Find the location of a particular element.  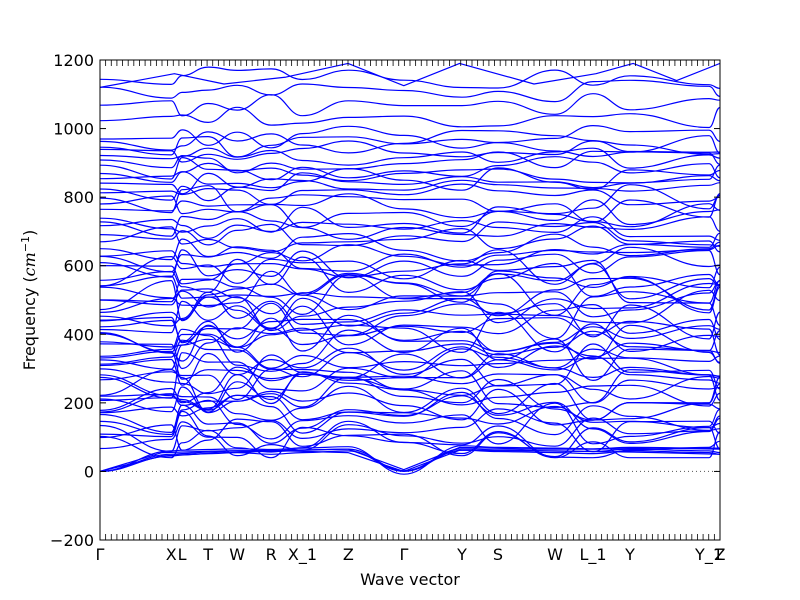

y-tick-label: 400 is located at coordinates (78, 334).